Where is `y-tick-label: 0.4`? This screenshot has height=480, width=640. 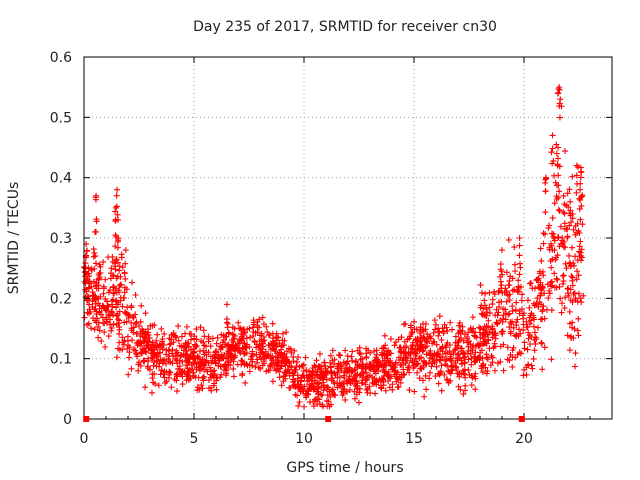 y-tick-label: 0.4 is located at coordinates (61, 179).